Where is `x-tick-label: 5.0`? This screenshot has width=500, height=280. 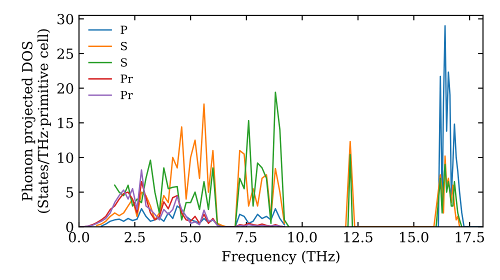 x-tick-label: 5.0 is located at coordinates (190, 237).